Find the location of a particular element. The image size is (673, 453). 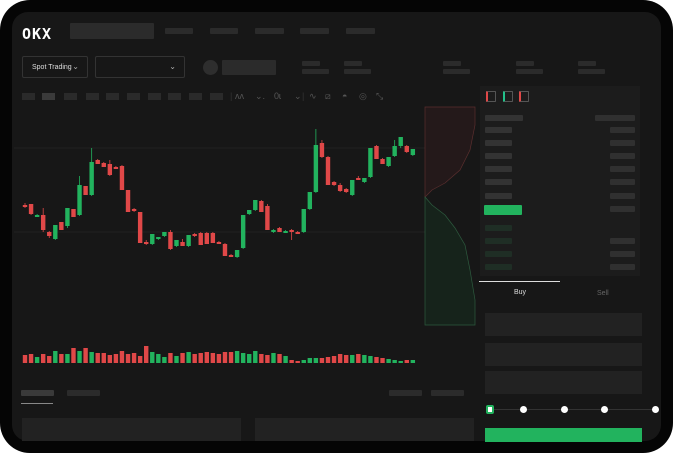

tab-sell: Sell is located at coordinates (603, 293).